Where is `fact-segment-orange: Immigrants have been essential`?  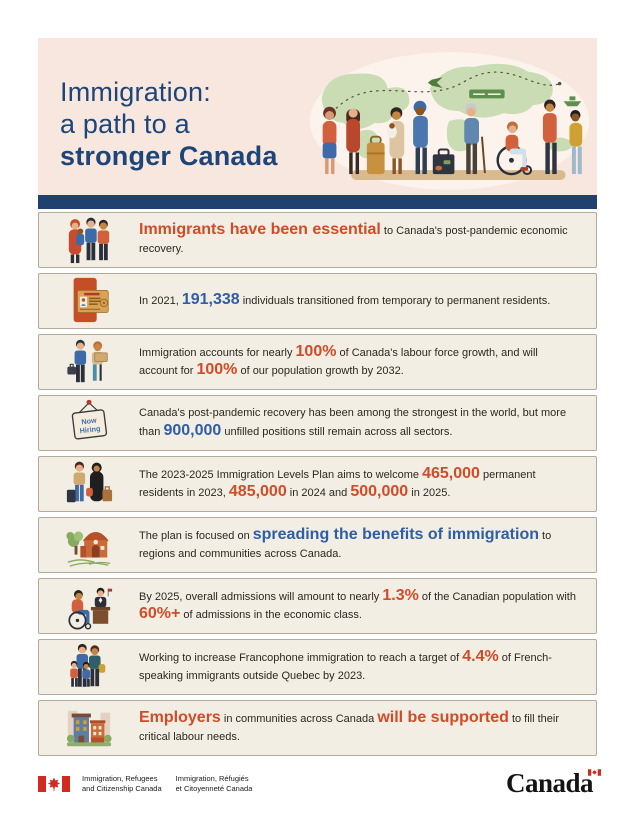 fact-segment-orange: Immigrants have been essential is located at coordinates (260, 230).